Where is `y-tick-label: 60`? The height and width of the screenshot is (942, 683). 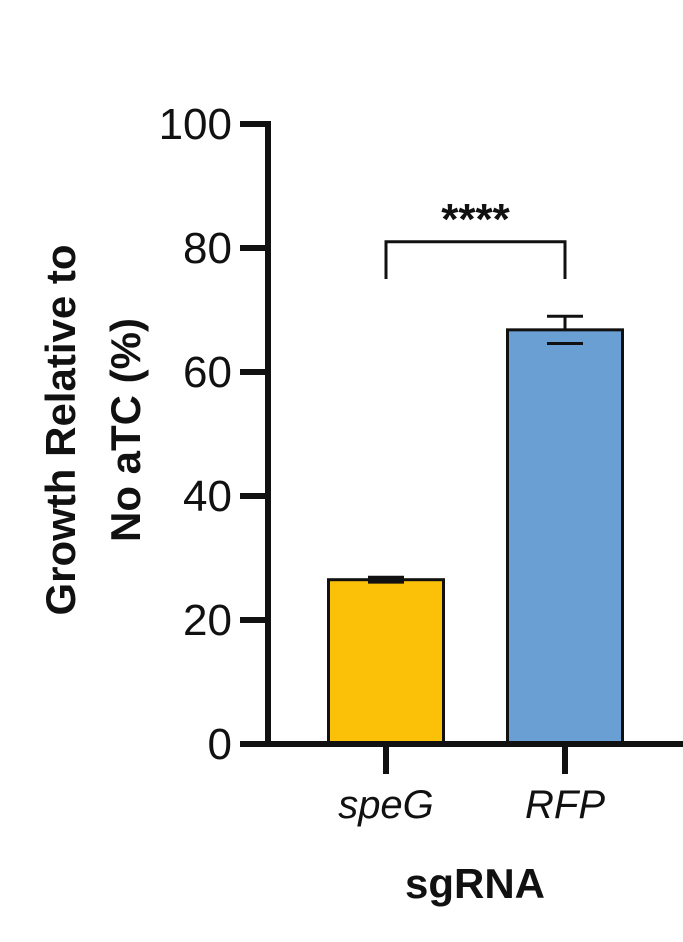
y-tick-label: 60 is located at coordinates (207, 372).